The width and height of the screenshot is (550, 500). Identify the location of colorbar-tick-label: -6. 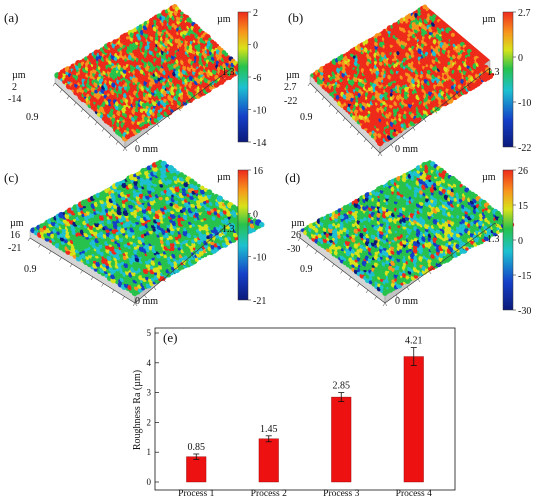
(257, 78).